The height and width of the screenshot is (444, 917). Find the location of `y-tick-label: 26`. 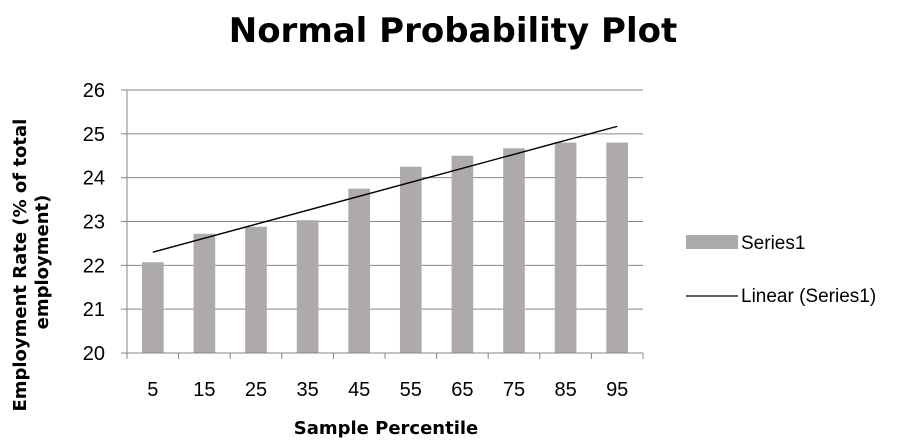

y-tick-label: 26 is located at coordinates (94, 91).